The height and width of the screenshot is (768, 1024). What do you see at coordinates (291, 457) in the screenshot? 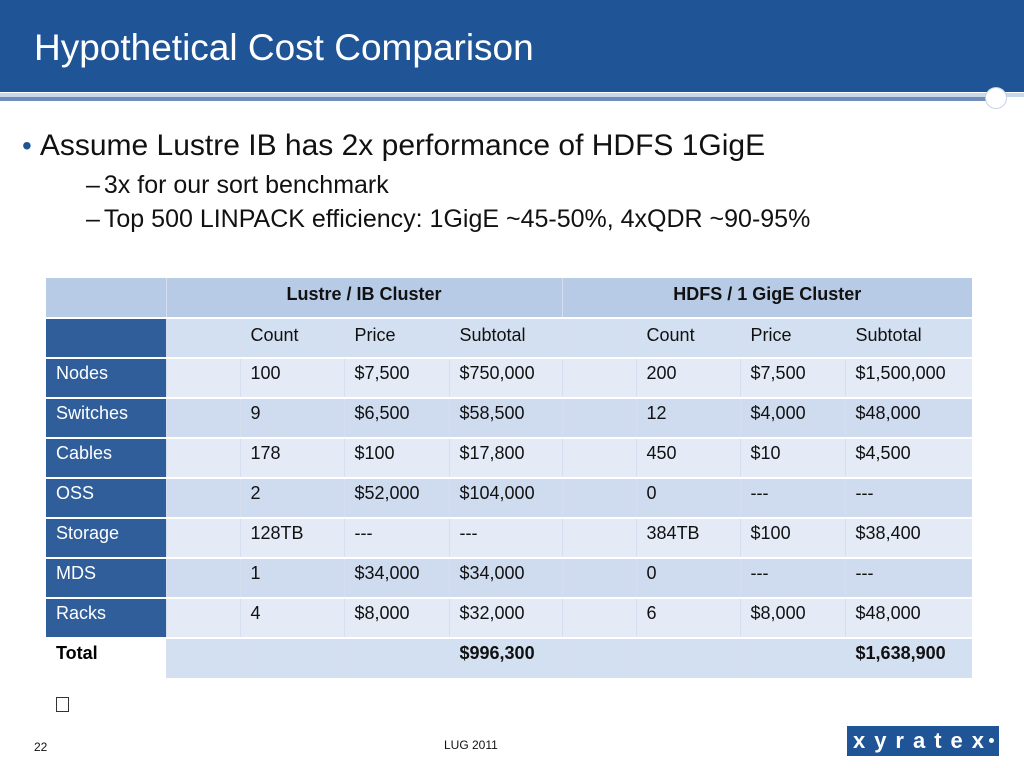
I see `table-cell: 178` at bounding box center [291, 457].